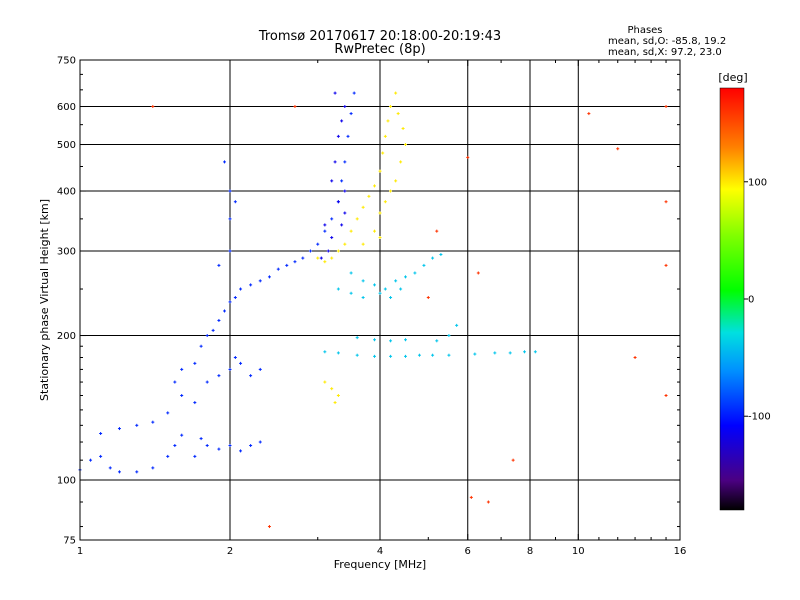 Image resolution: width=800 pixels, height=600 pixels. What do you see at coordinates (644, 30) in the screenshot?
I see `stats-title: Phases` at bounding box center [644, 30].